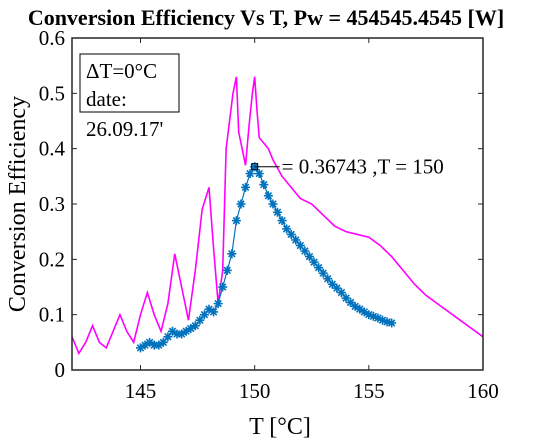 The image size is (533, 442). What do you see at coordinates (280, 427) in the screenshot?
I see `x-axis-label: T [°C]` at bounding box center [280, 427].